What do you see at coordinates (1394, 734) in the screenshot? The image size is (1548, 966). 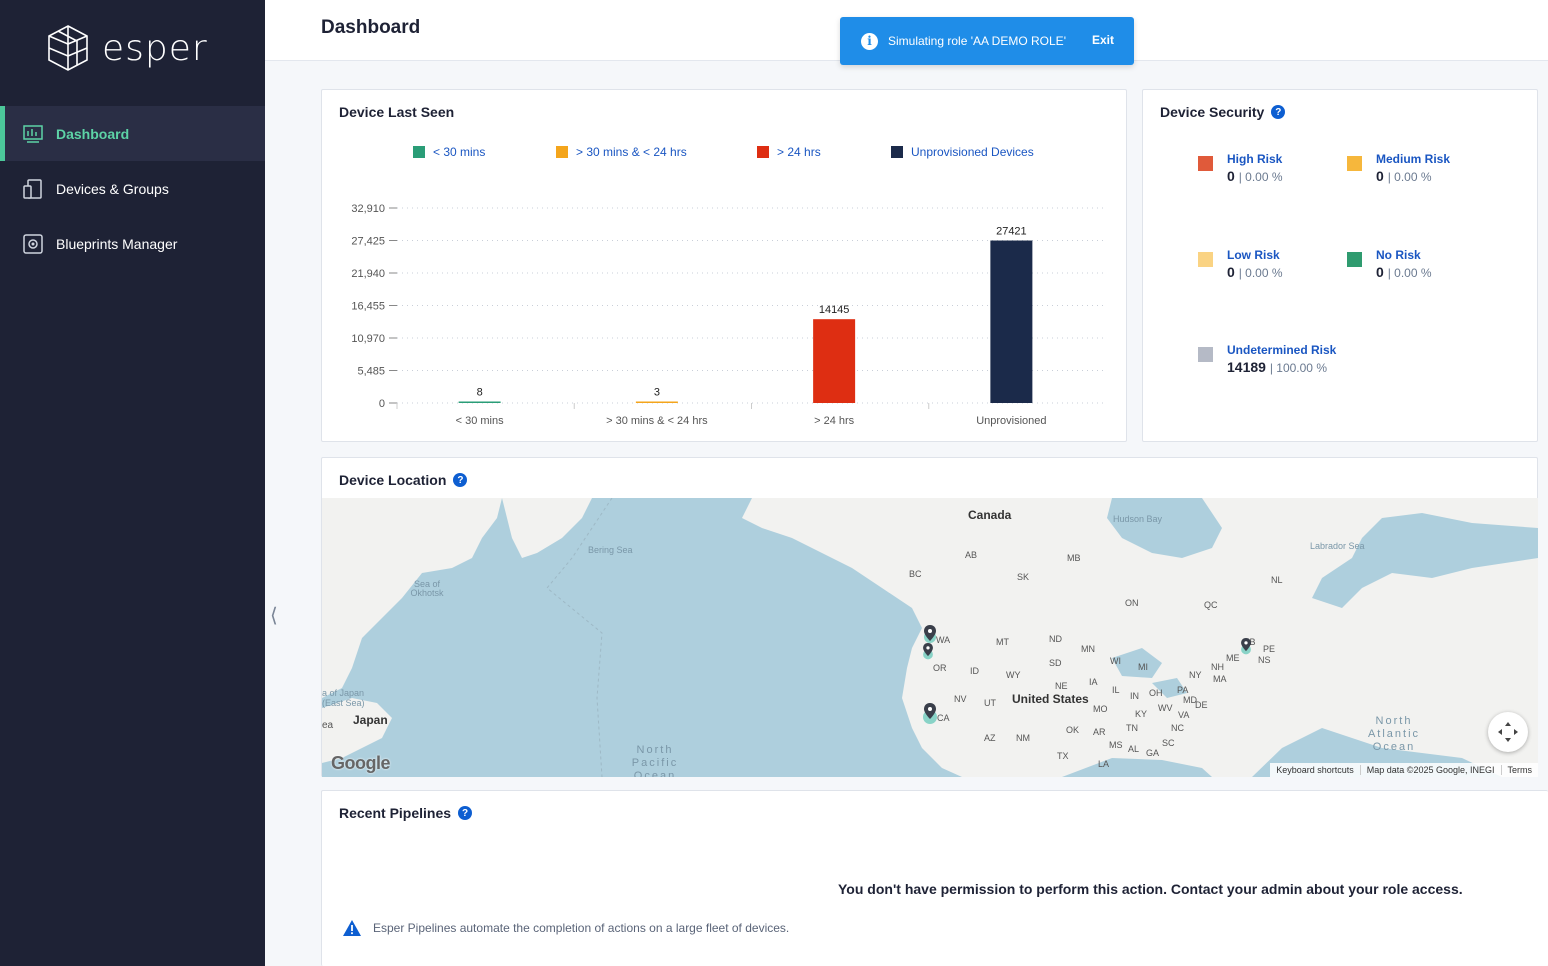 I see `map-label-north-atlantic: North Atlantic Ocean` at bounding box center [1394, 734].